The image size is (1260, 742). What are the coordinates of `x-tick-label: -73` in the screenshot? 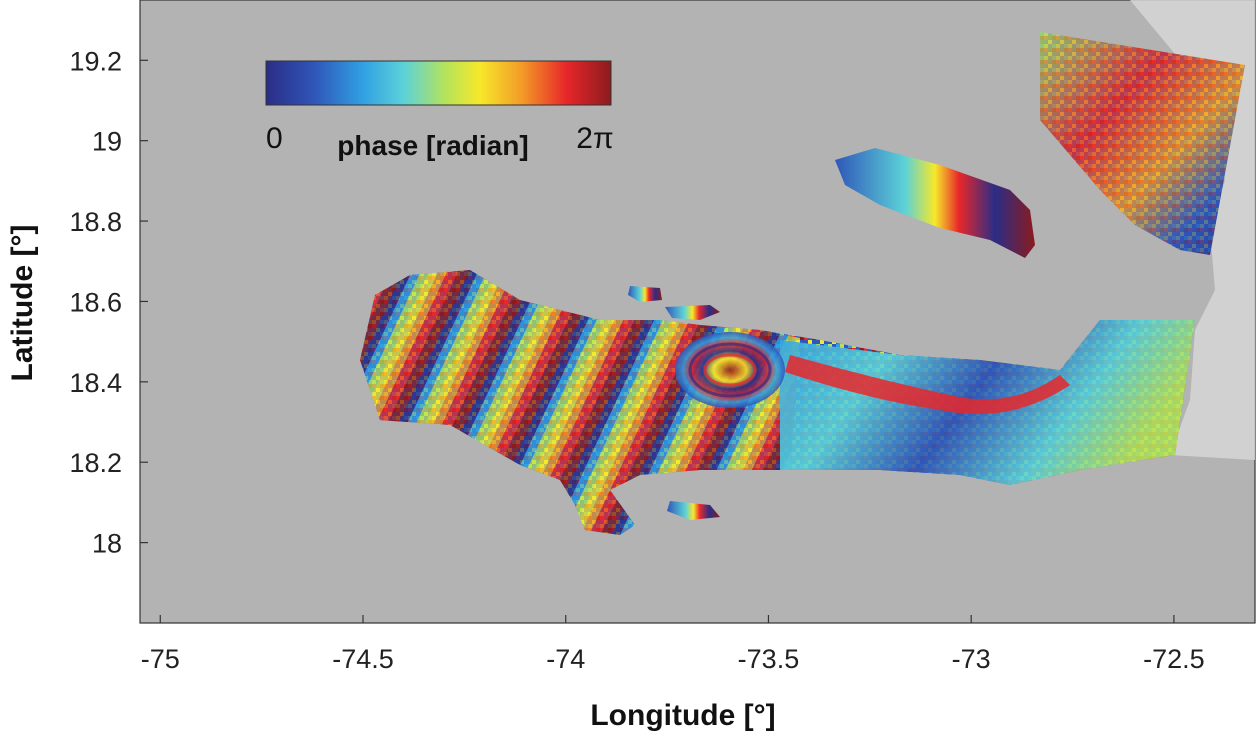 It's located at (971, 659).